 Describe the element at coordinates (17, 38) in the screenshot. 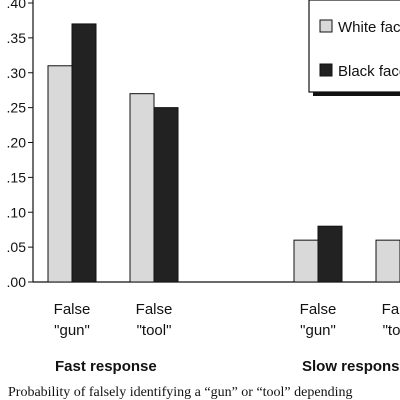

I see `y-tick-label: .35` at that location.